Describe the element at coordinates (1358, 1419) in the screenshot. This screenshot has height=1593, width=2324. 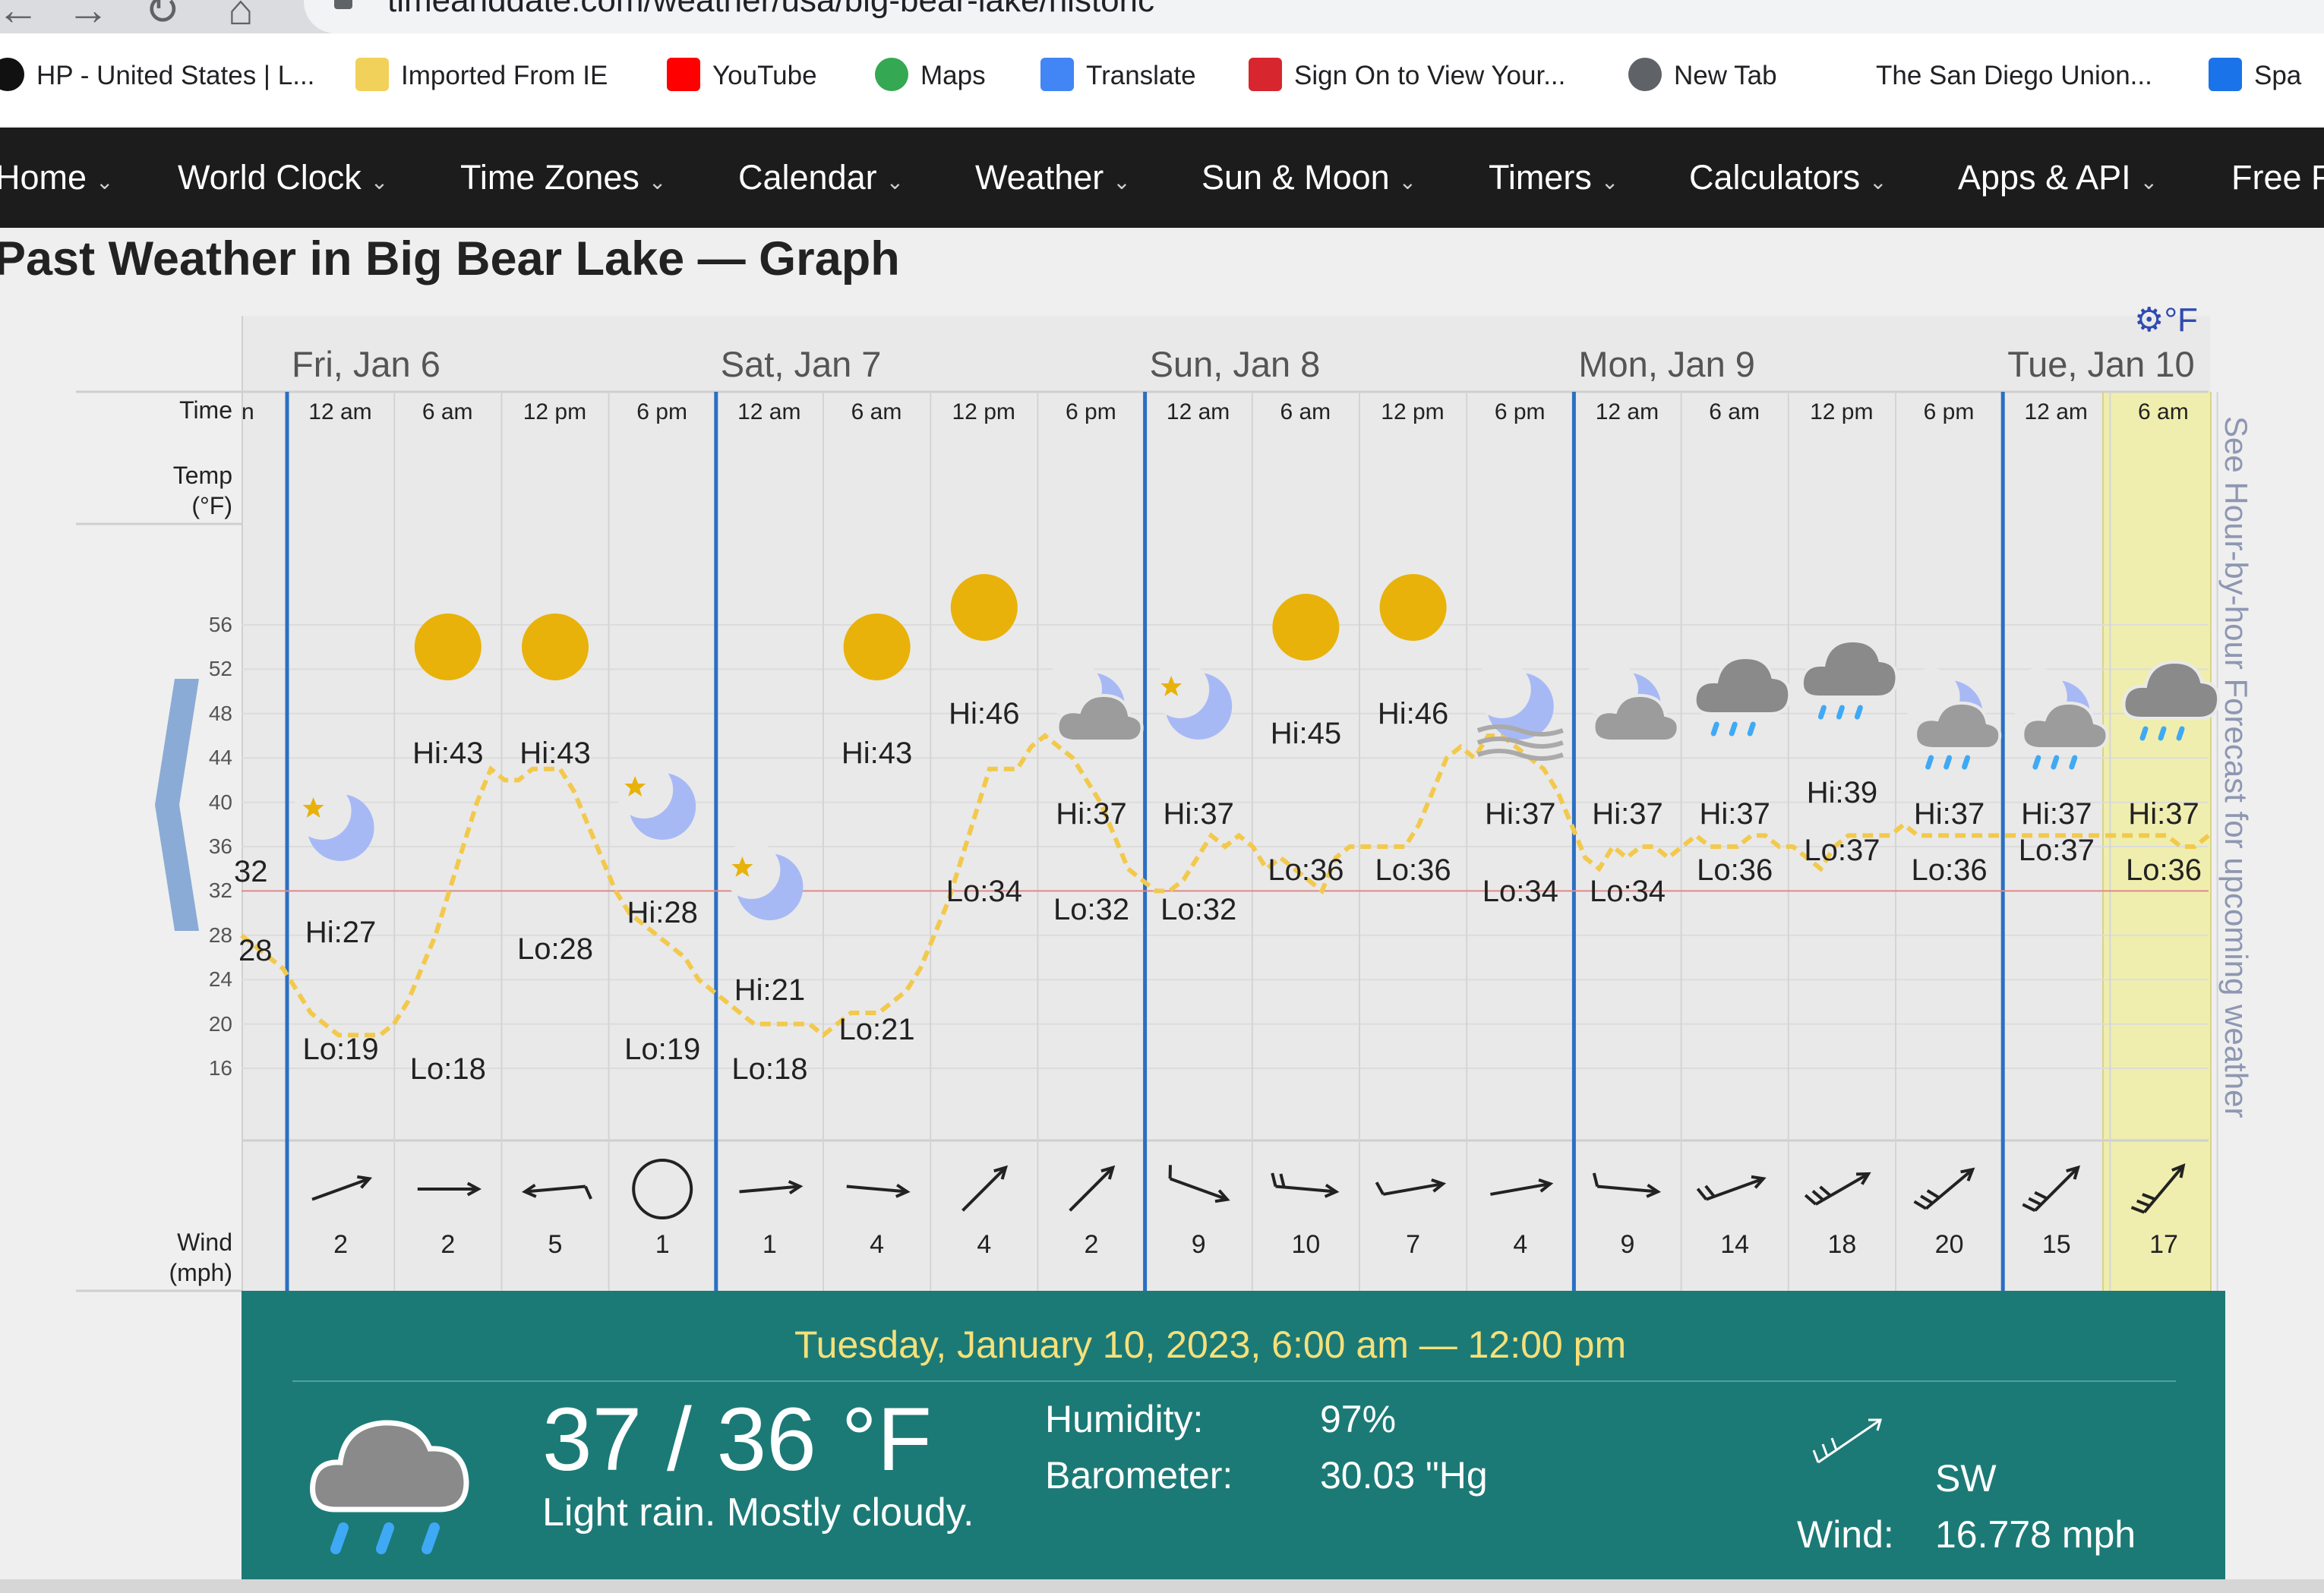
I see `humidity-value: 97%` at that location.